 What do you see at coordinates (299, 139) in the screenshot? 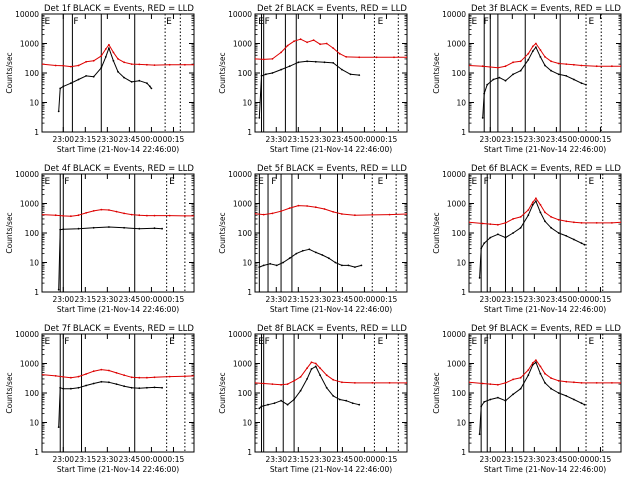
I see `x-tick-label: 23:15` at bounding box center [299, 139].